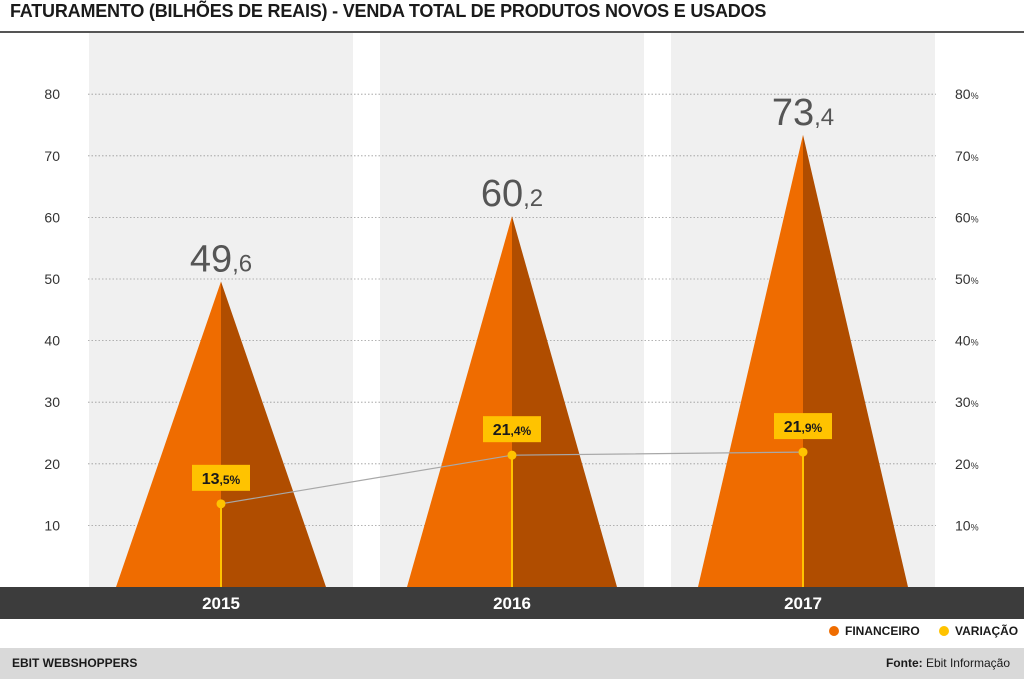 This screenshot has height=679, width=1024. I want to click on legend-variacao: VARIAÇÃO, so click(978, 631).